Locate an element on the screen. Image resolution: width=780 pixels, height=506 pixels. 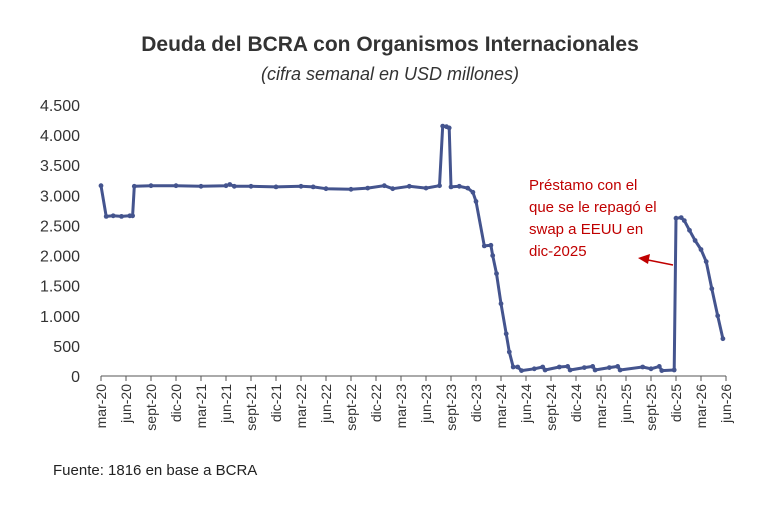
annotation-text-line: Préstamo con el is located at coordinates (583, 185).